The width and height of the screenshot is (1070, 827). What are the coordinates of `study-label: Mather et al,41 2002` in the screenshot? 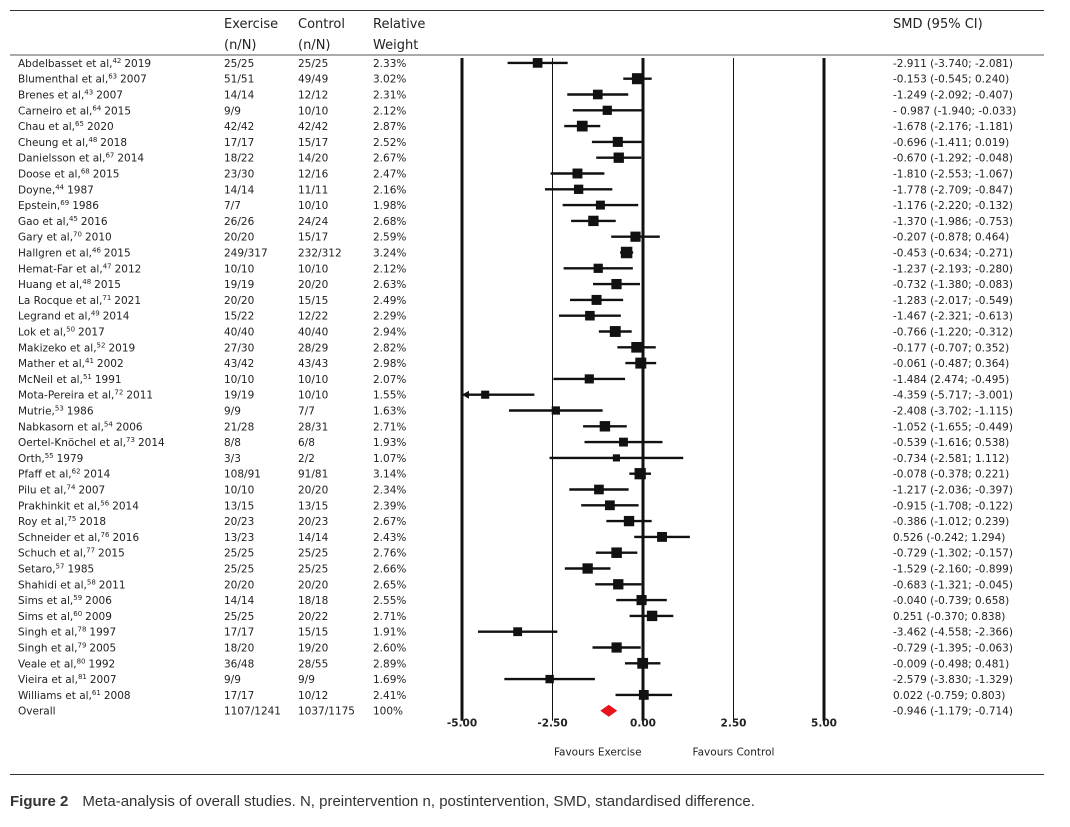 It's located at (71, 363).